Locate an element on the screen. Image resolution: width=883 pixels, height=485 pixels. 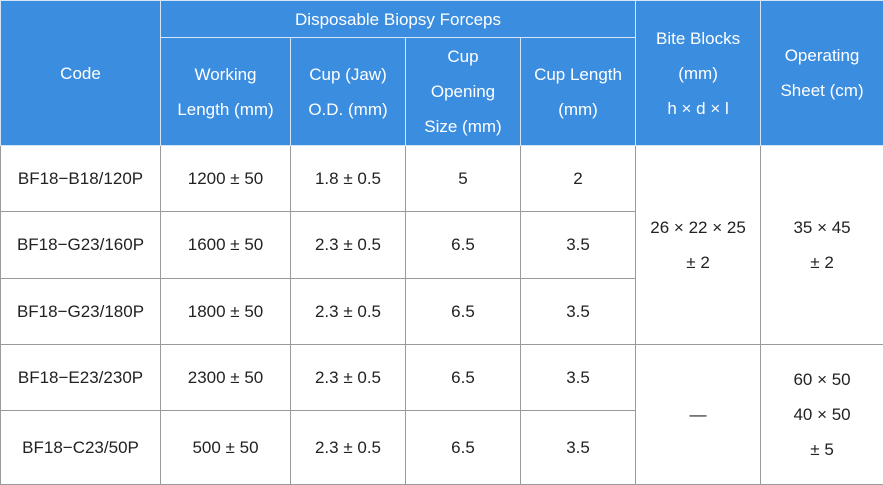
header-cell: Cup Length (mm) is located at coordinates (578, 92).